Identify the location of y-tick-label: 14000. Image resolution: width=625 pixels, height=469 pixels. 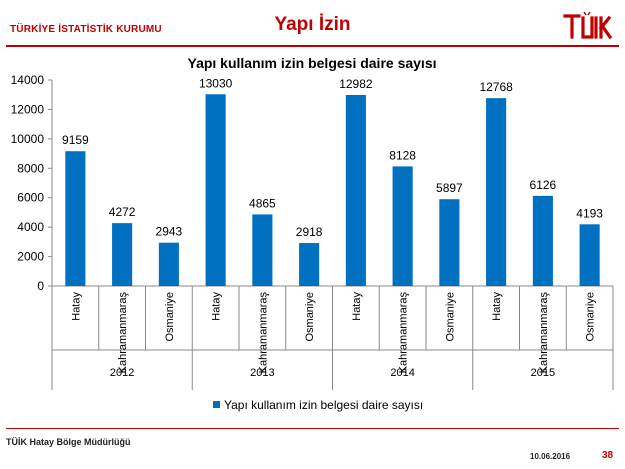
(28, 80).